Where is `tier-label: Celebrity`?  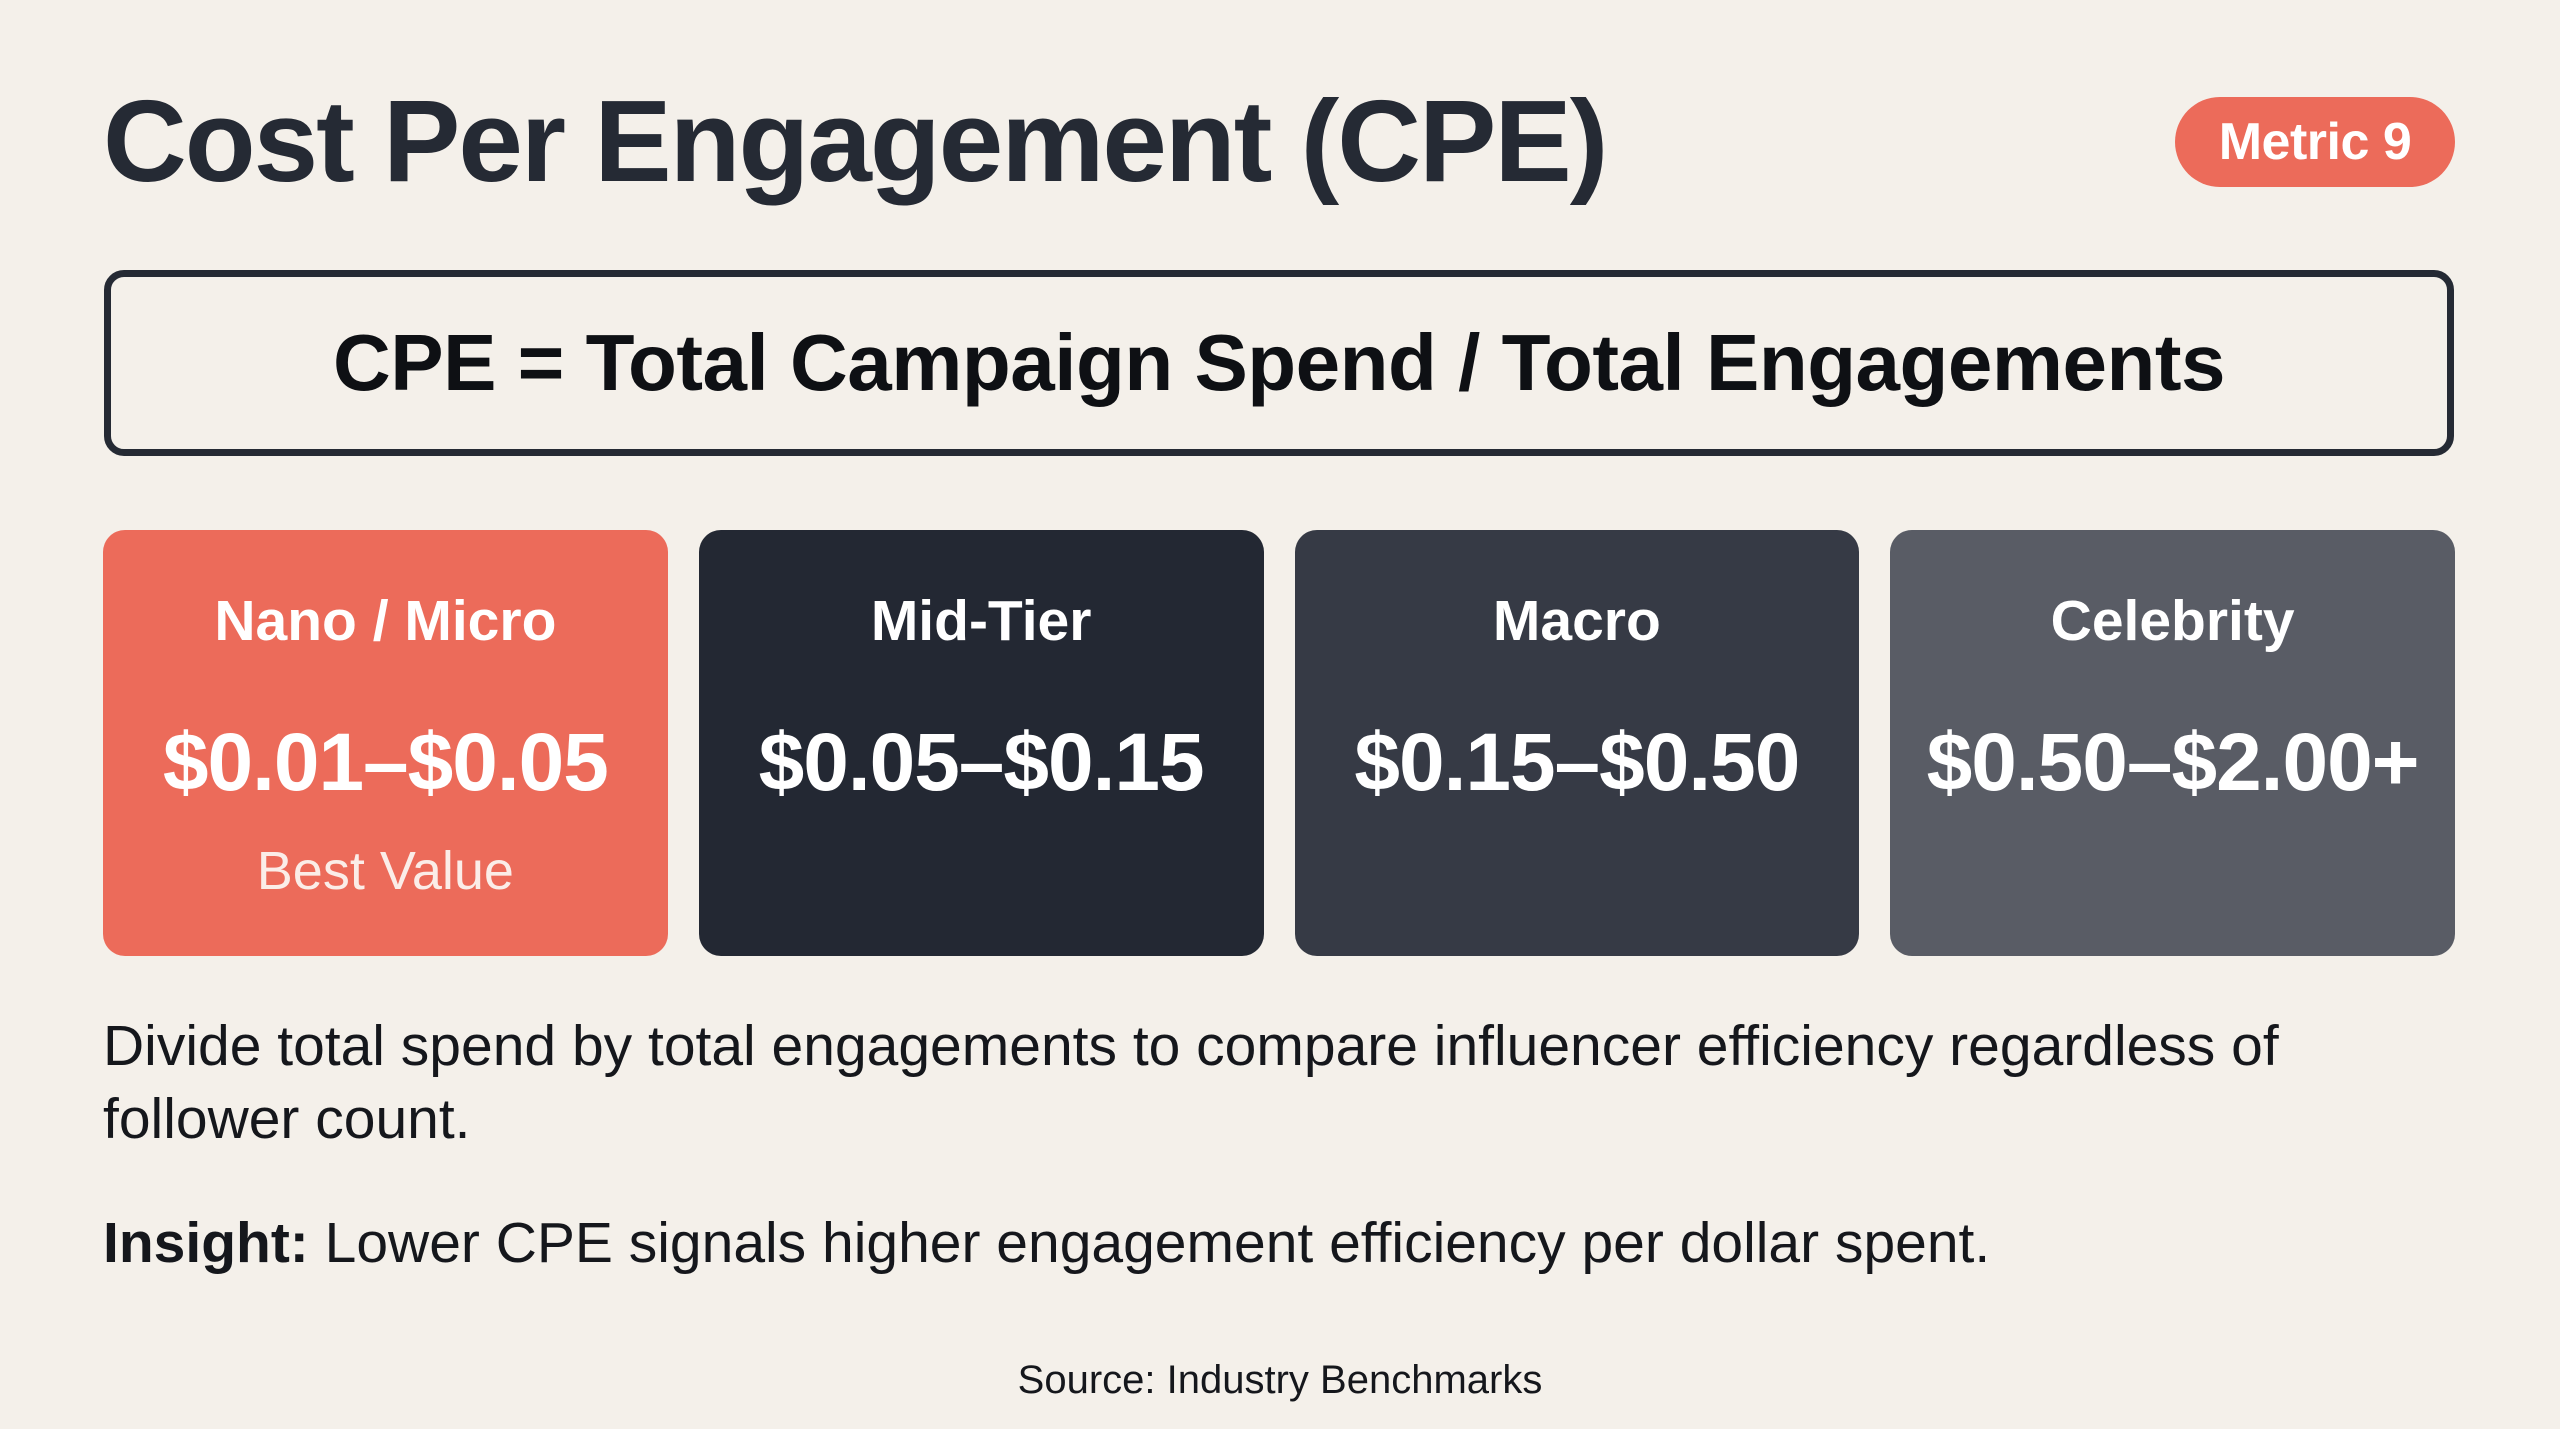
tier-label: Celebrity is located at coordinates (2172, 621).